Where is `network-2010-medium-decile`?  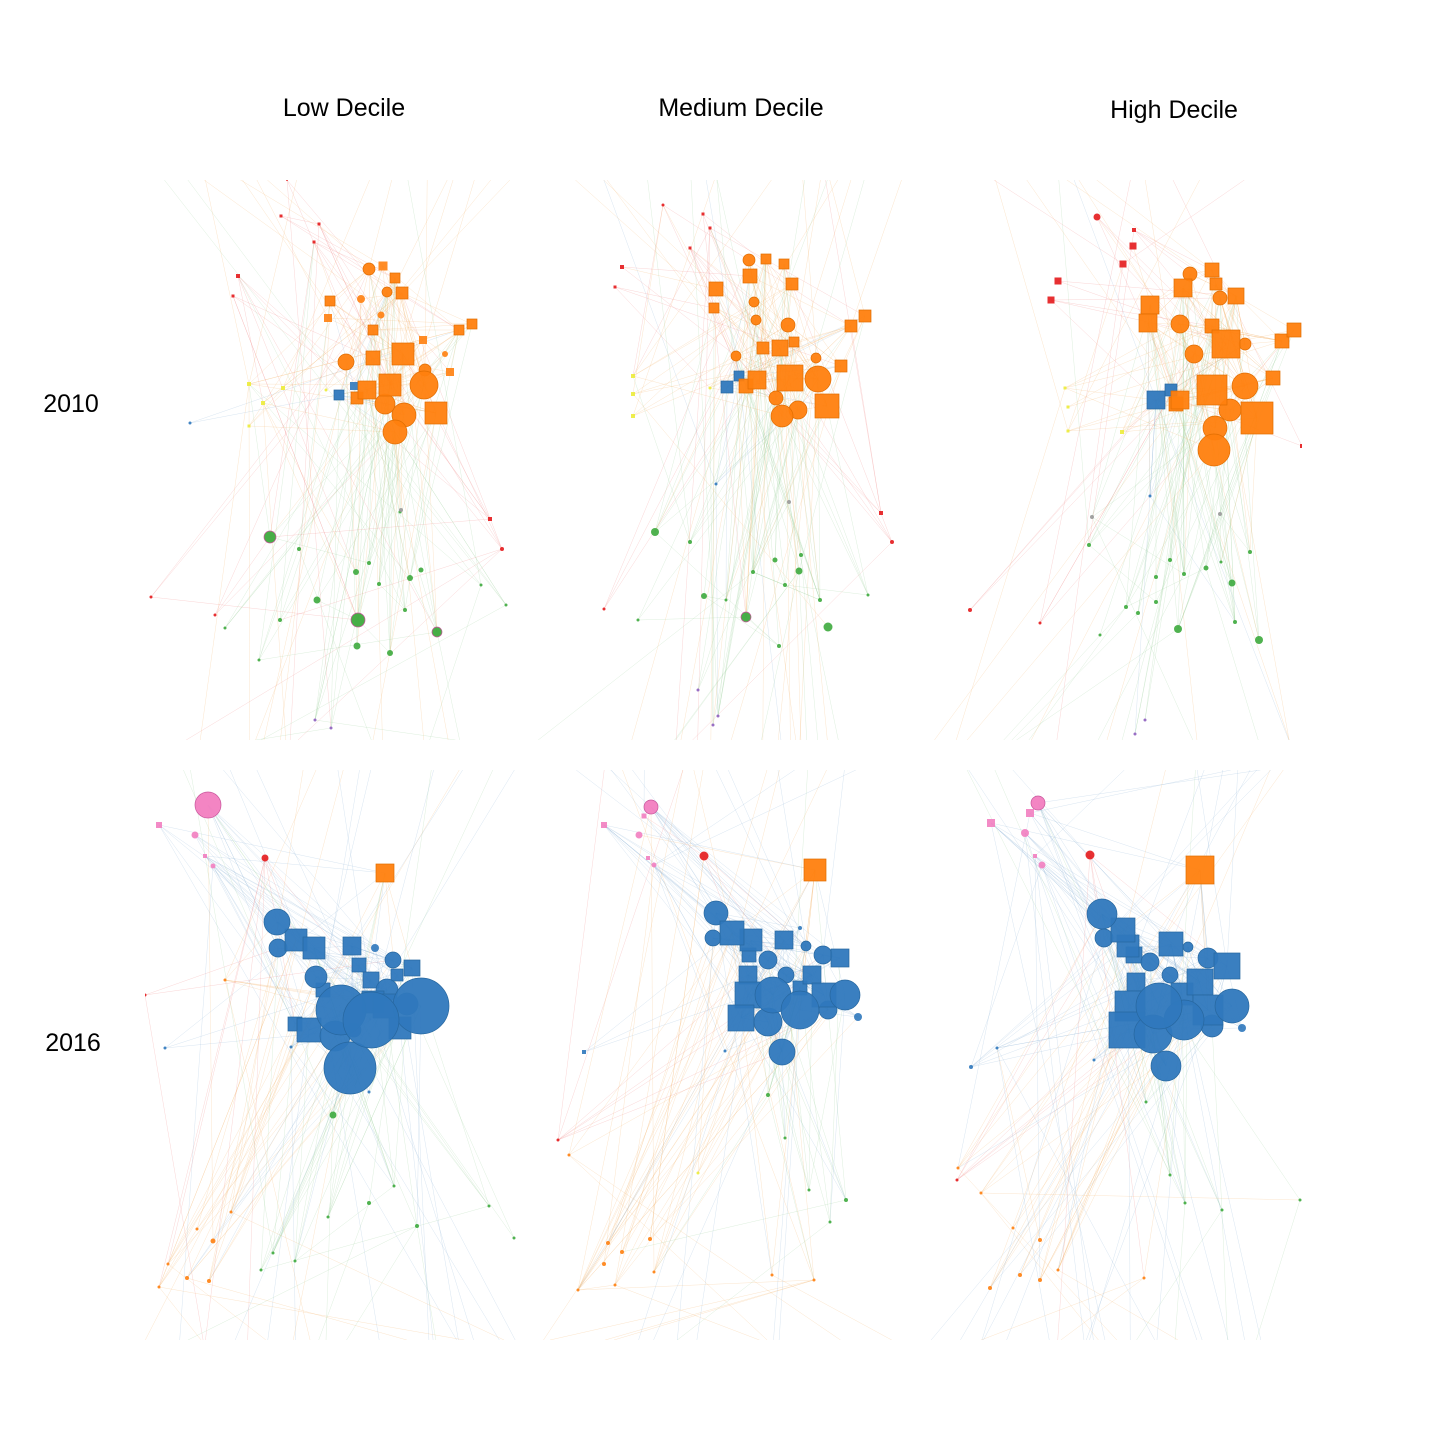
network-2010-medium-decile is located at coordinates (724, 460).